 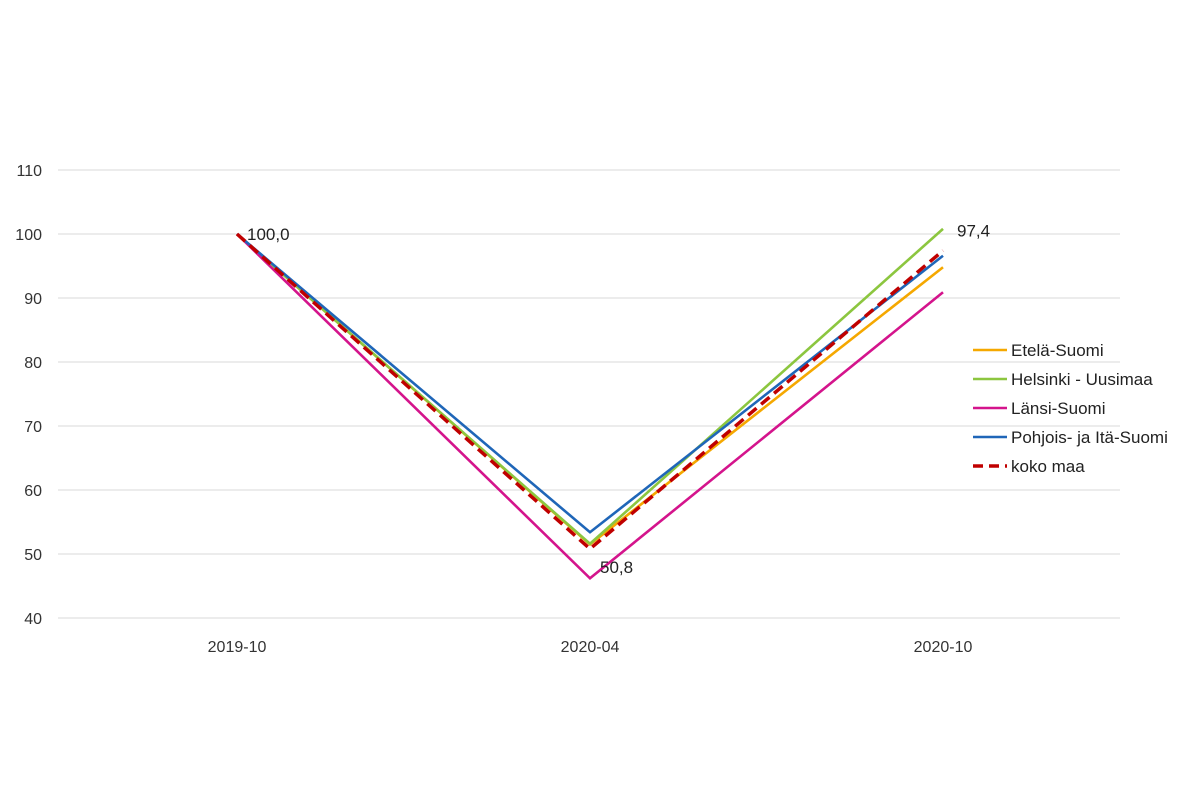 What do you see at coordinates (33, 299) in the screenshot?
I see `y-tick-label: 90` at bounding box center [33, 299].